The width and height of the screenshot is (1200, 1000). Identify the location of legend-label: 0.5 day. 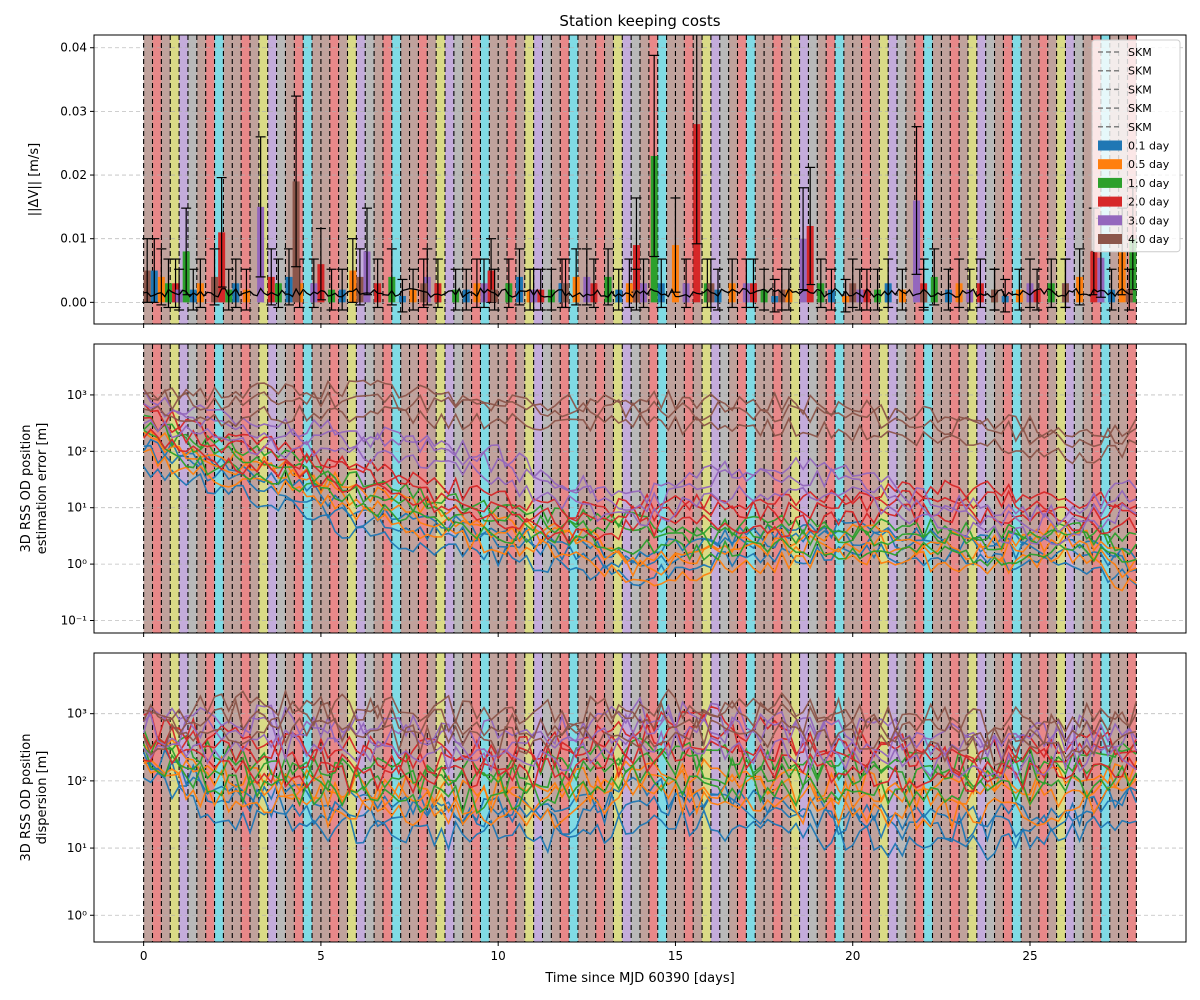
(1149, 164).